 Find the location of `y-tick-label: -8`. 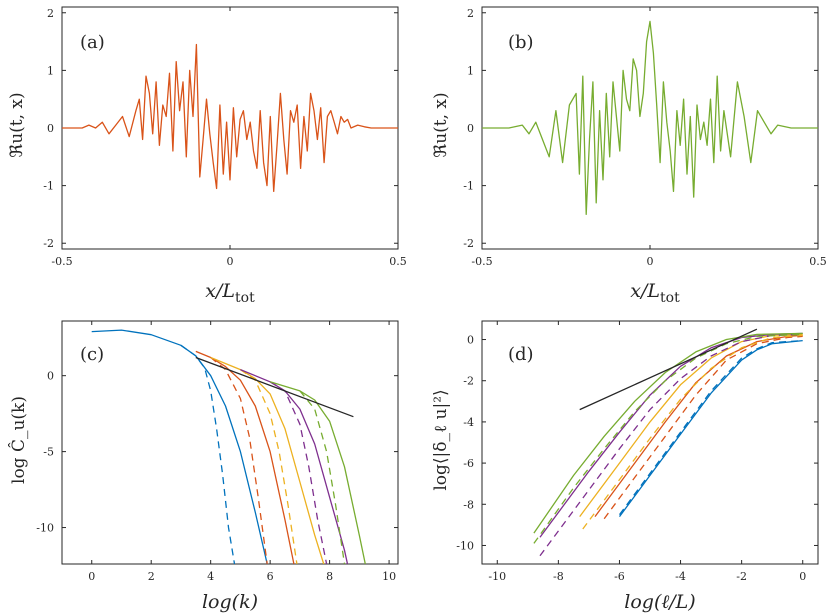

y-tick-label: -8 is located at coordinates (468, 504).